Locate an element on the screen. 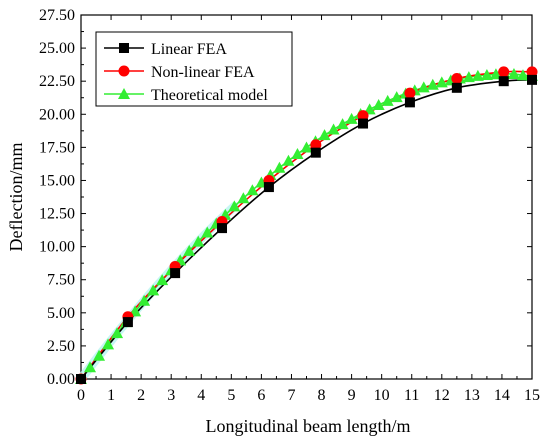 The height and width of the screenshot is (446, 550). x-tick-label: 2 is located at coordinates (141, 395).